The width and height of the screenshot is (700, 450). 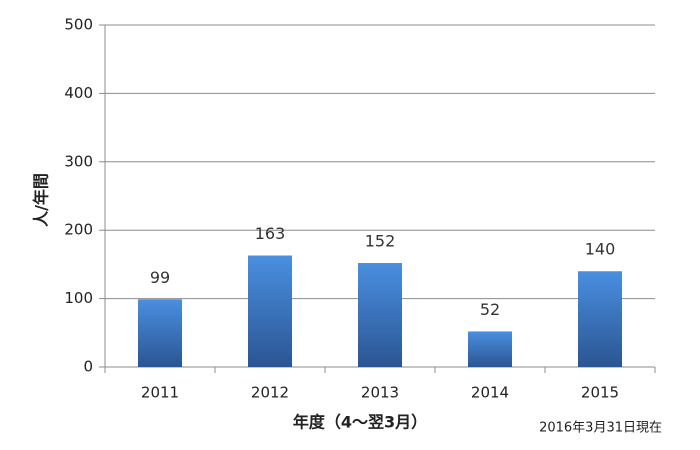 What do you see at coordinates (78, 93) in the screenshot?
I see `y-tick-label: 400` at bounding box center [78, 93].